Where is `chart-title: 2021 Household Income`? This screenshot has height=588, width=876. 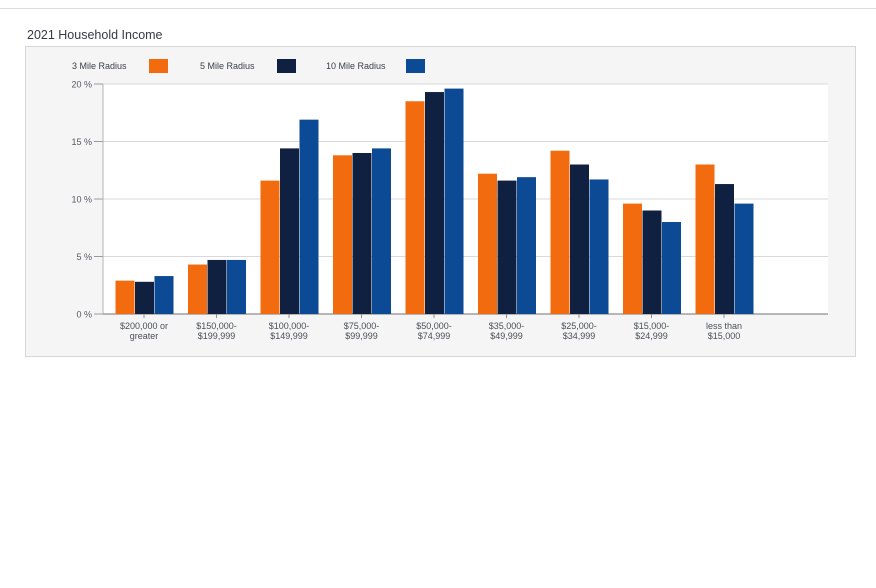
chart-title: 2021 Household Income is located at coordinates (95, 35).